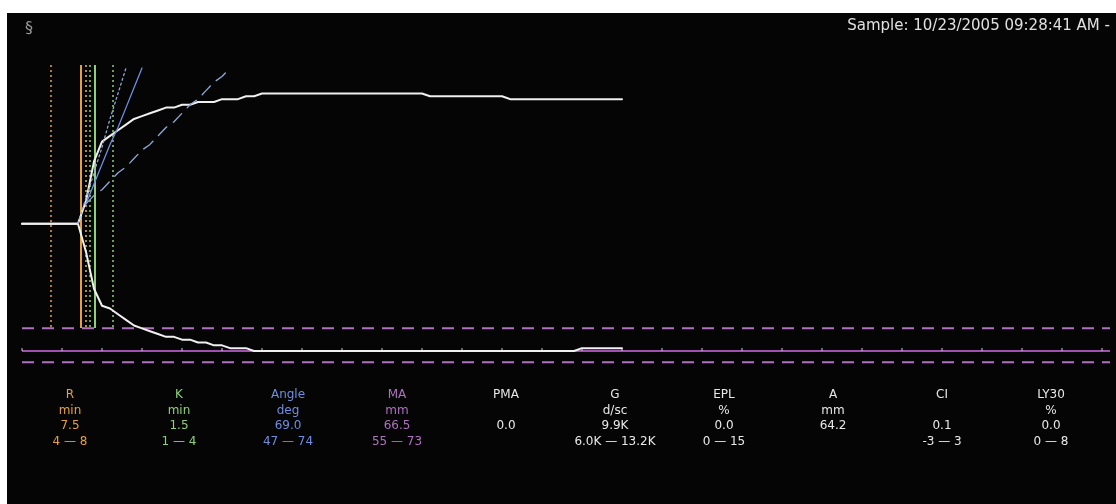 This screenshot has width=1116, height=504. What do you see at coordinates (978, 25) in the screenshot?
I see `chart-title: Sample: 10/23/2005 09:28:41 AM -` at bounding box center [978, 25].